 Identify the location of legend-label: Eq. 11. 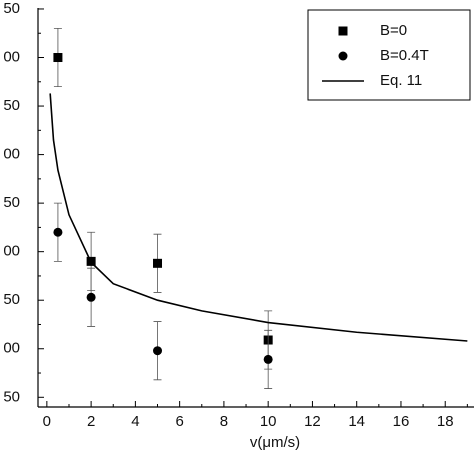
(401, 80).